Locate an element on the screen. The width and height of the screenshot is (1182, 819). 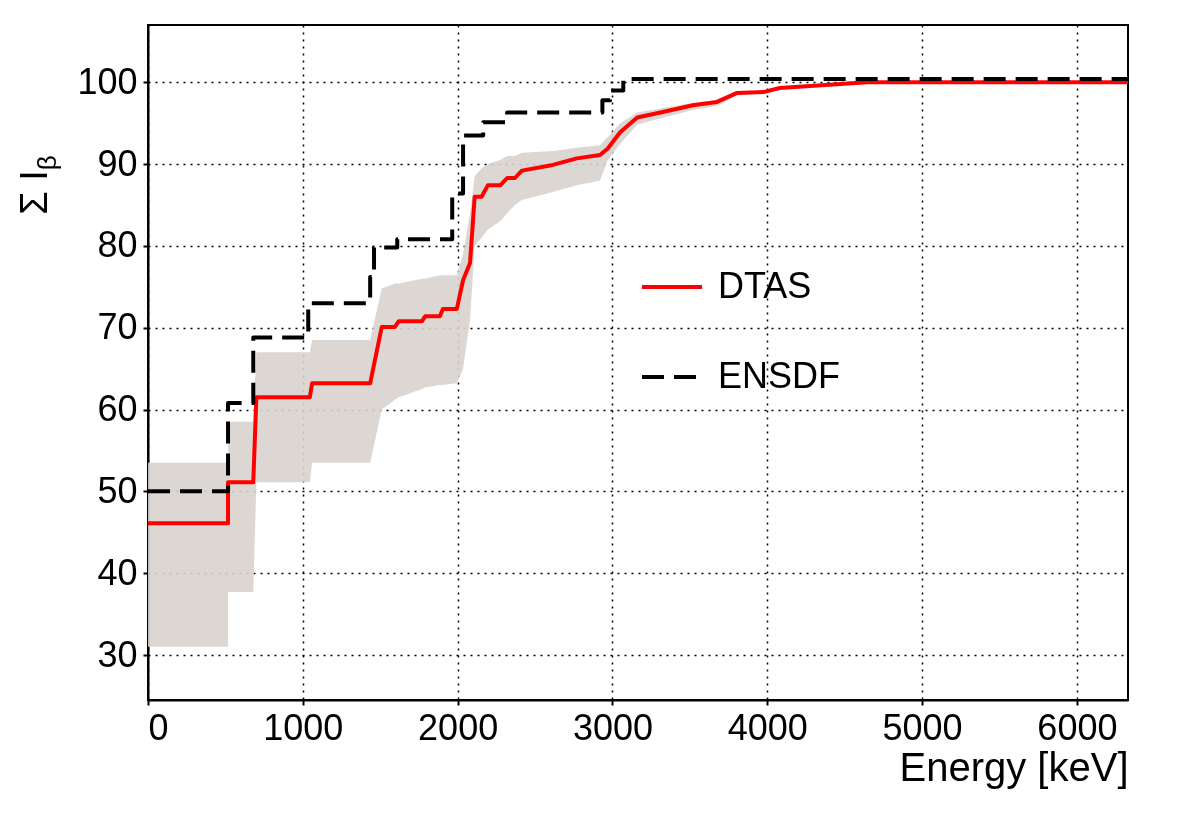
x-tick-label: 0 is located at coordinates (158, 727).